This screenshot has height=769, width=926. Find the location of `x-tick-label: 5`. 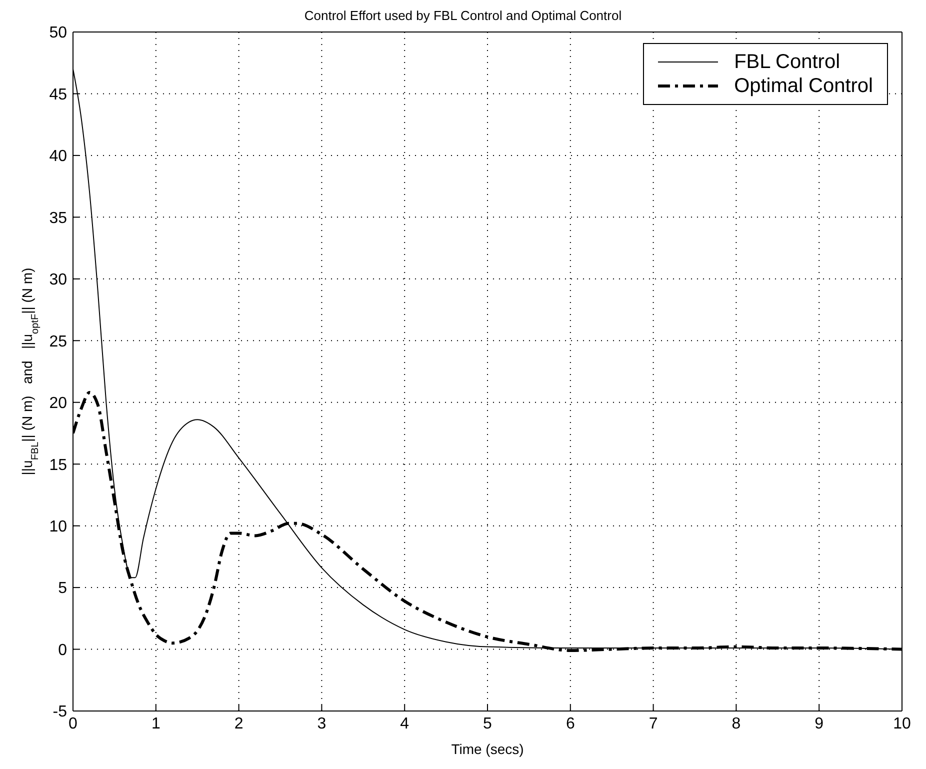

x-tick-label: 5 is located at coordinates (487, 723).